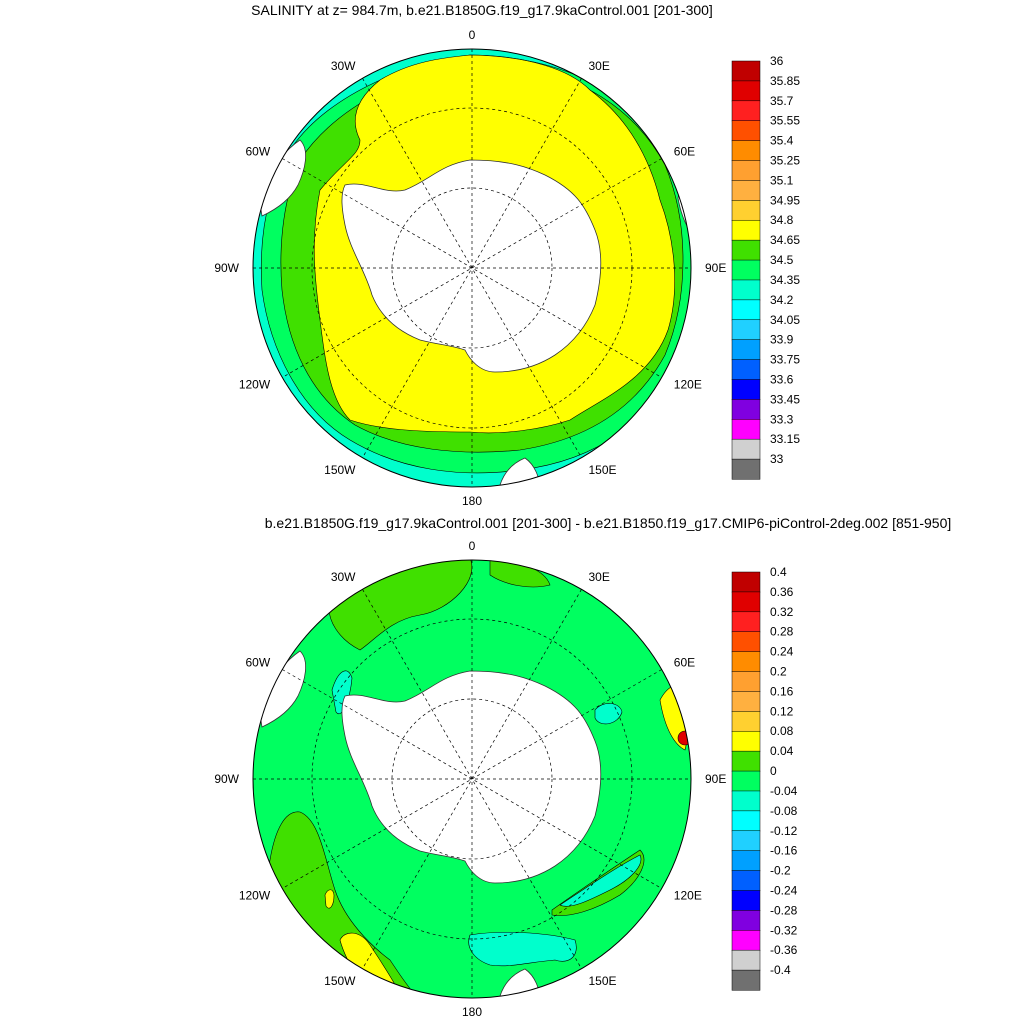 The width and height of the screenshot is (1024, 1024). What do you see at coordinates (255, 896) in the screenshot?
I see `lon-label-120w: 120W` at bounding box center [255, 896].